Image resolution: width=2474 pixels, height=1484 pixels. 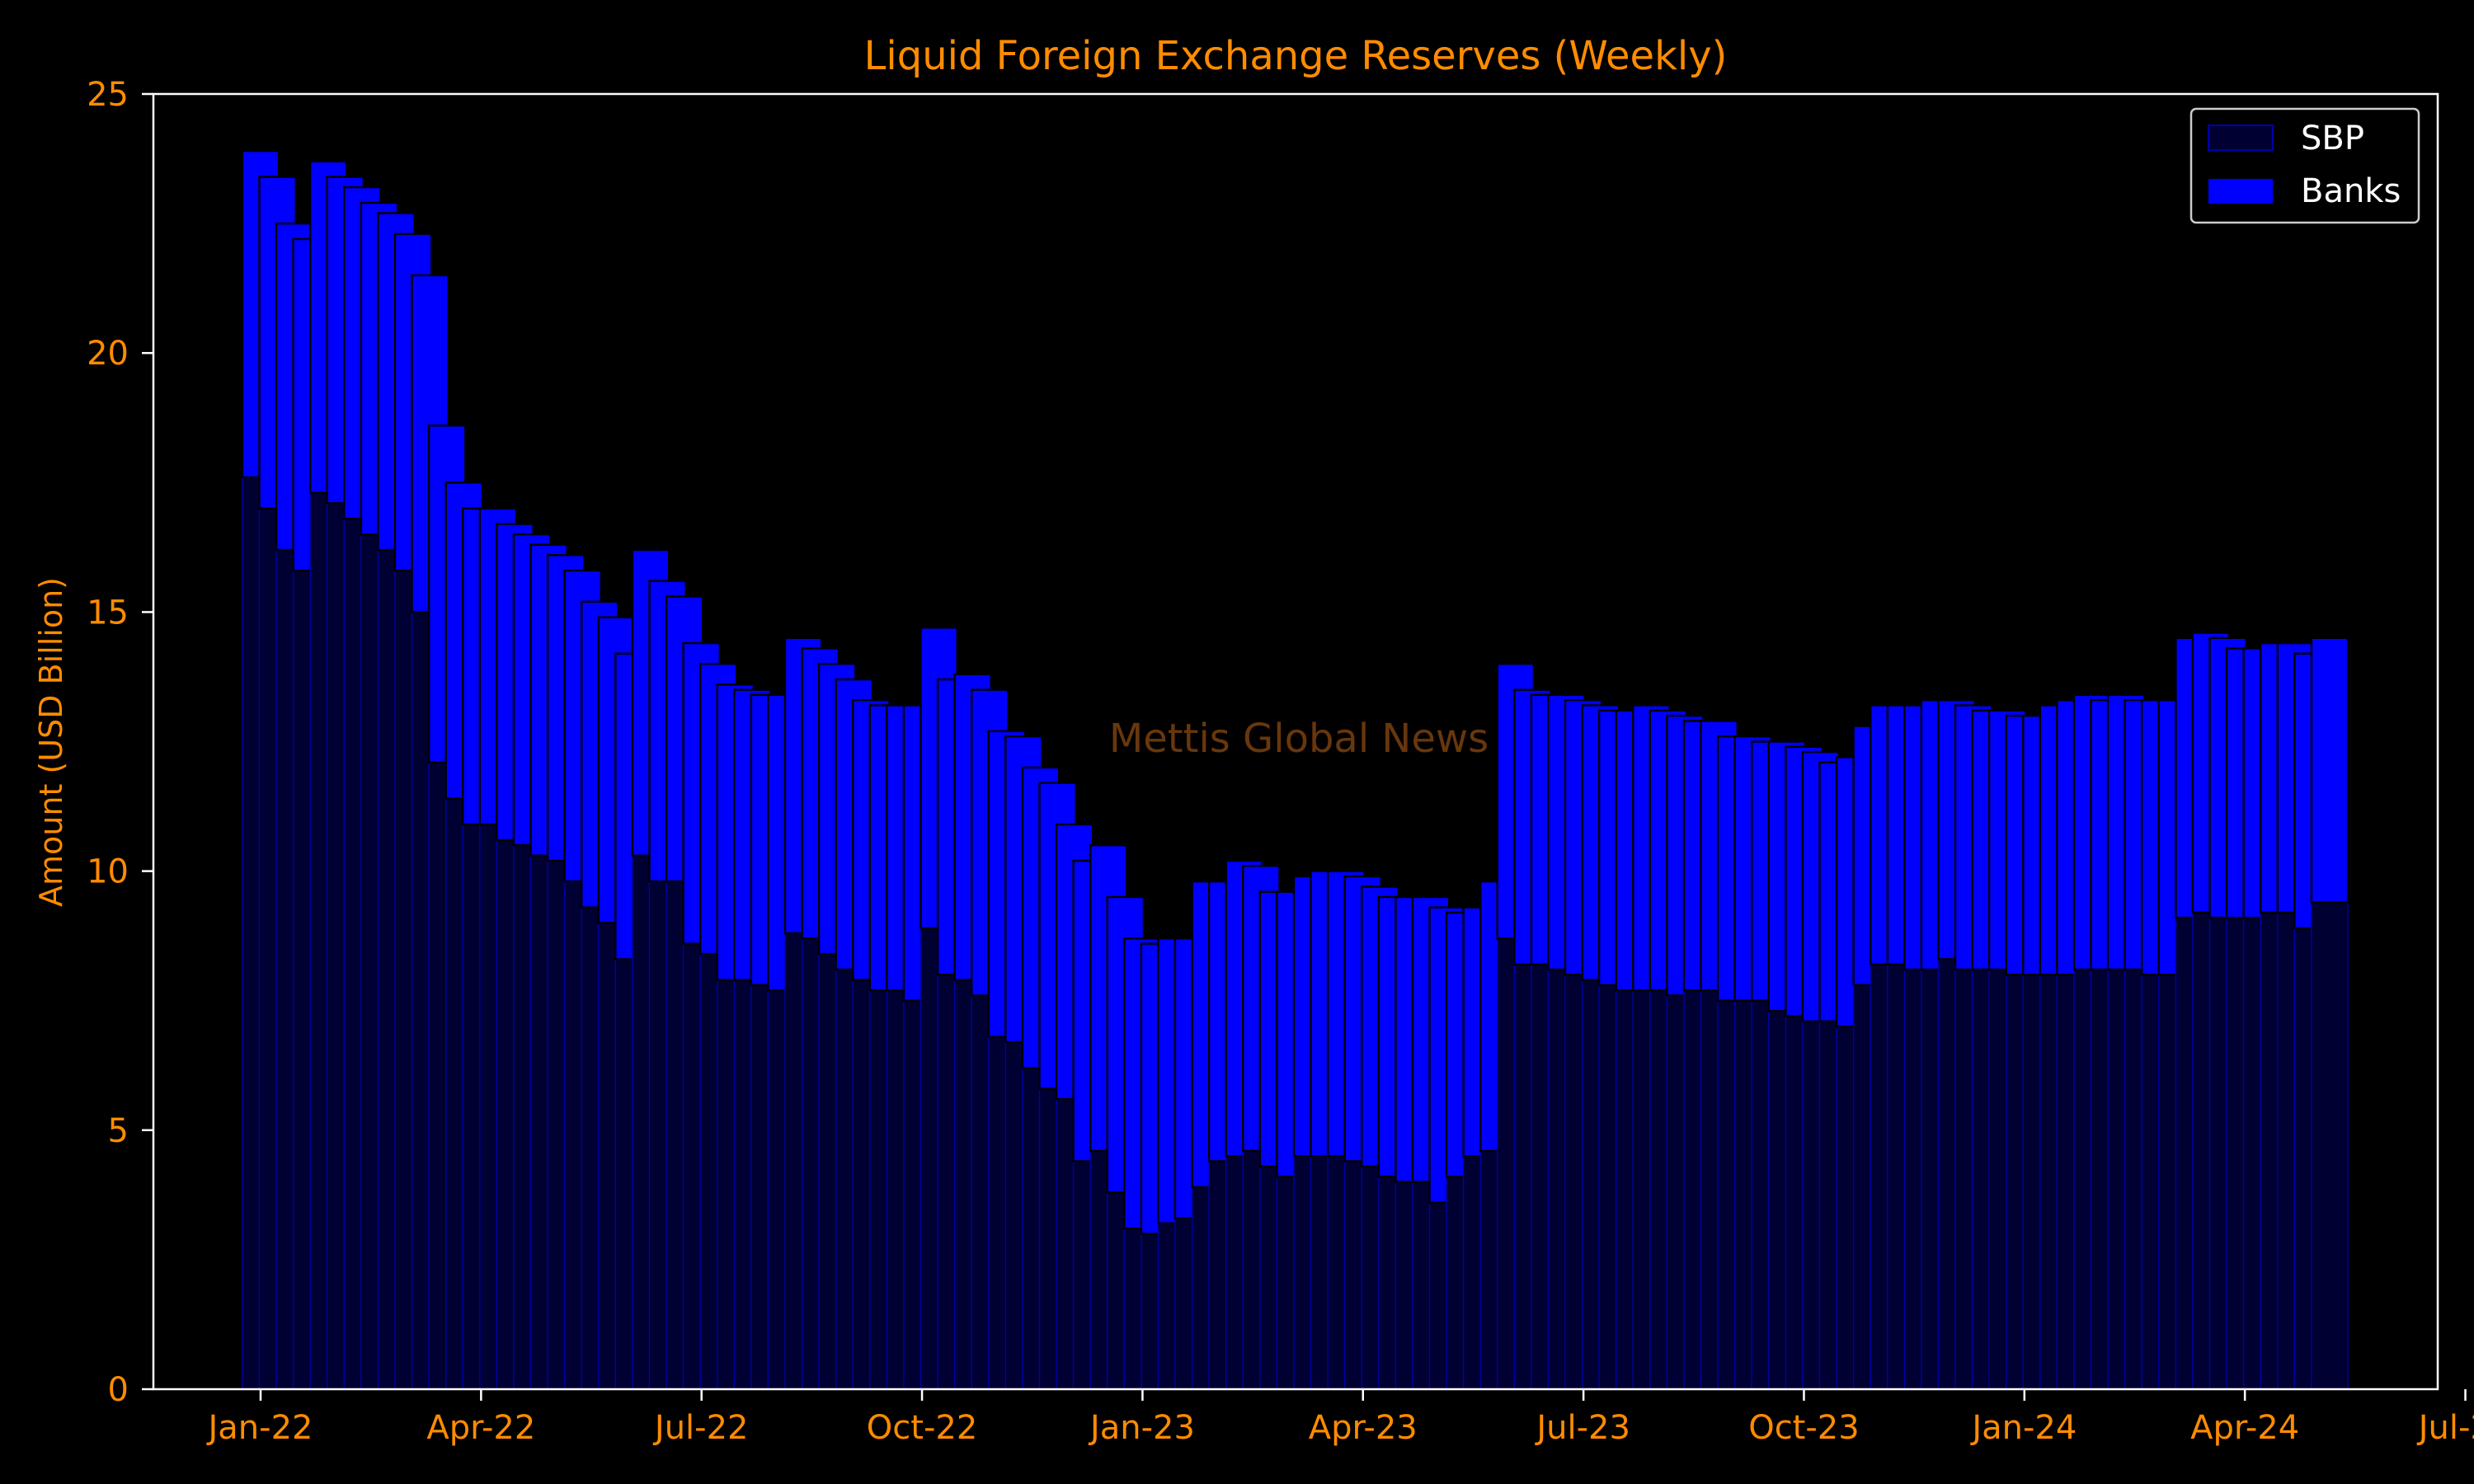 What do you see at coordinates (2351, 191) in the screenshot?
I see `legend-label-banks: Banks` at bounding box center [2351, 191].